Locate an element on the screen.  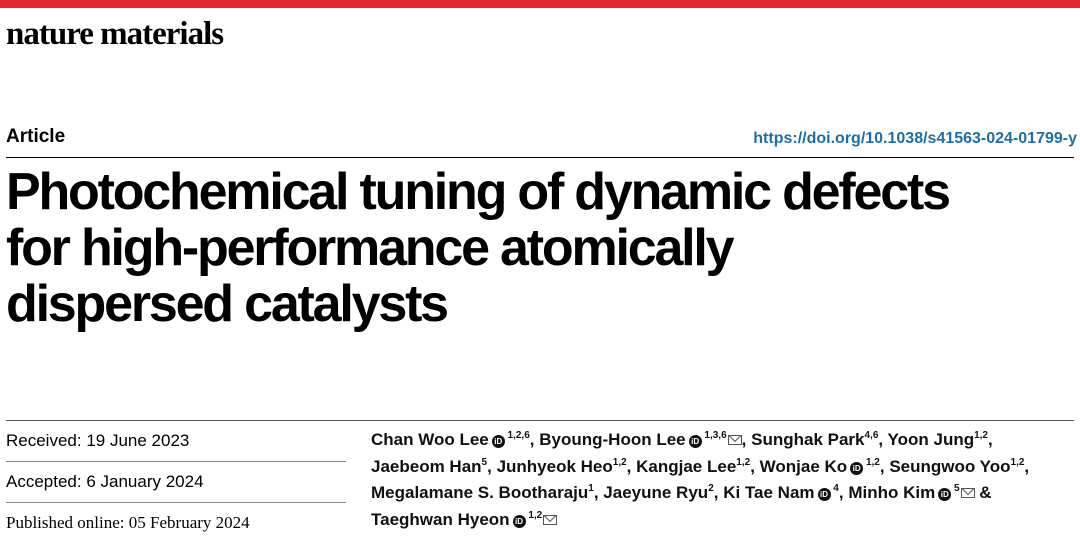
journal-accent-bar is located at coordinates (540, 4).